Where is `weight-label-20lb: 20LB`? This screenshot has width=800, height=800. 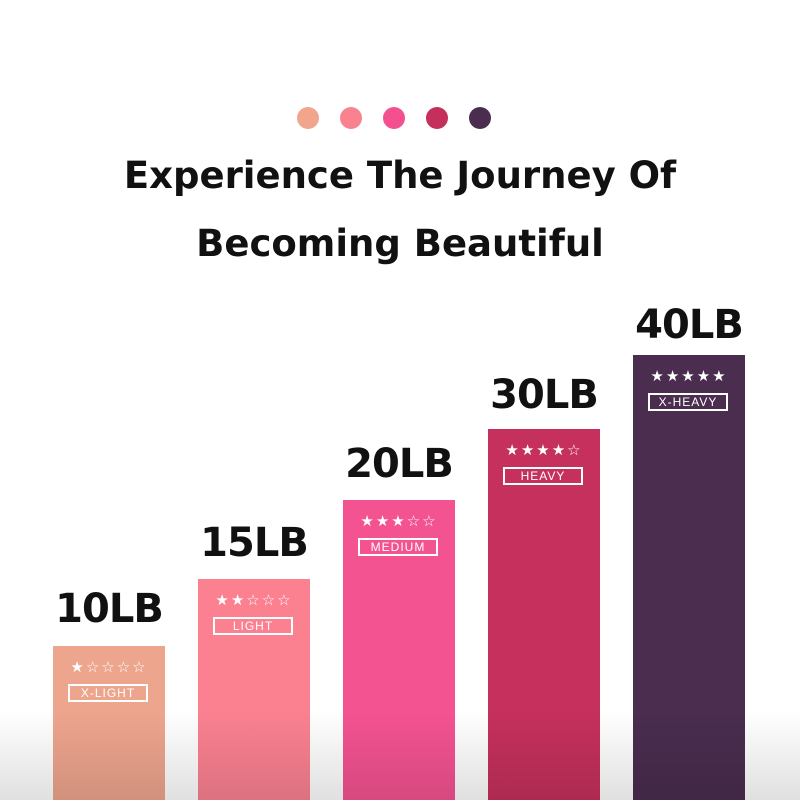
weight-label-20lb: 20LB is located at coordinates (399, 464).